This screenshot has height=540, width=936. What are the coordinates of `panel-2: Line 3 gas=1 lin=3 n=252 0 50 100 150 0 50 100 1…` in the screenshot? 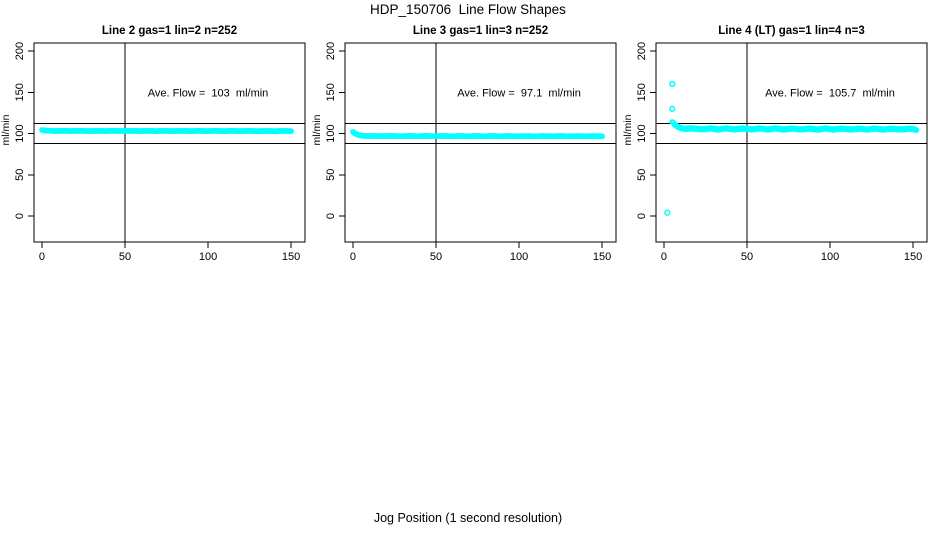 It's located at (464, 144).